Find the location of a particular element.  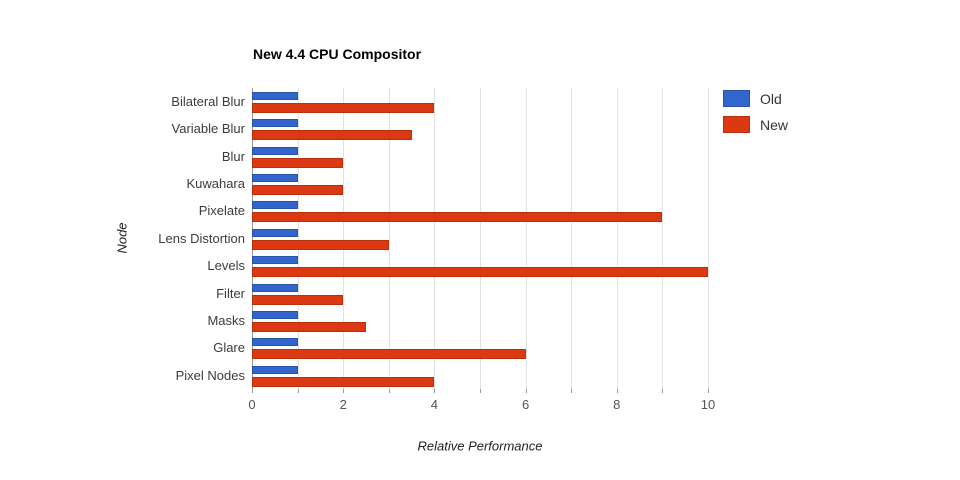

x-tick-label: 0 is located at coordinates (252, 404).